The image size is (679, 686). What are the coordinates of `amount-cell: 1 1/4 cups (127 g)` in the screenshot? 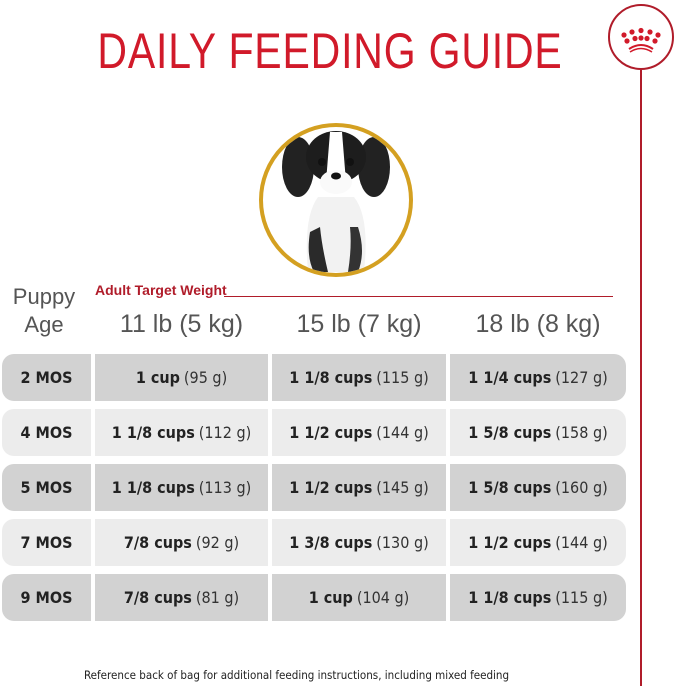 It's located at (538, 377).